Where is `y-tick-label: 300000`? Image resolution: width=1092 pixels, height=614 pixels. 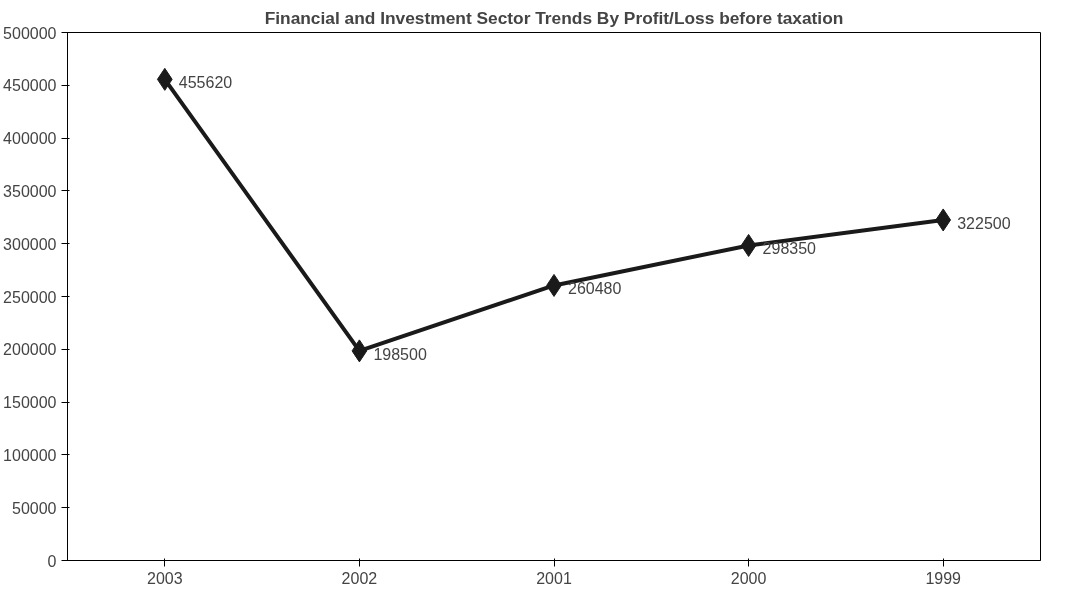
y-tick-label: 300000 is located at coordinates (30, 244).